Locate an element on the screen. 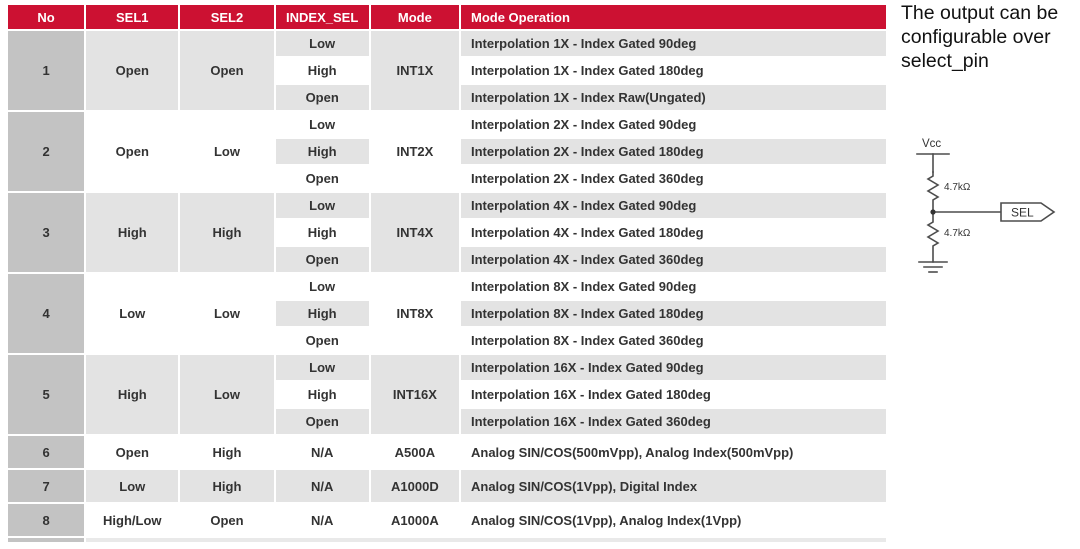 This screenshot has height=549, width=1080. cell-no: 2 is located at coordinates (46, 151).